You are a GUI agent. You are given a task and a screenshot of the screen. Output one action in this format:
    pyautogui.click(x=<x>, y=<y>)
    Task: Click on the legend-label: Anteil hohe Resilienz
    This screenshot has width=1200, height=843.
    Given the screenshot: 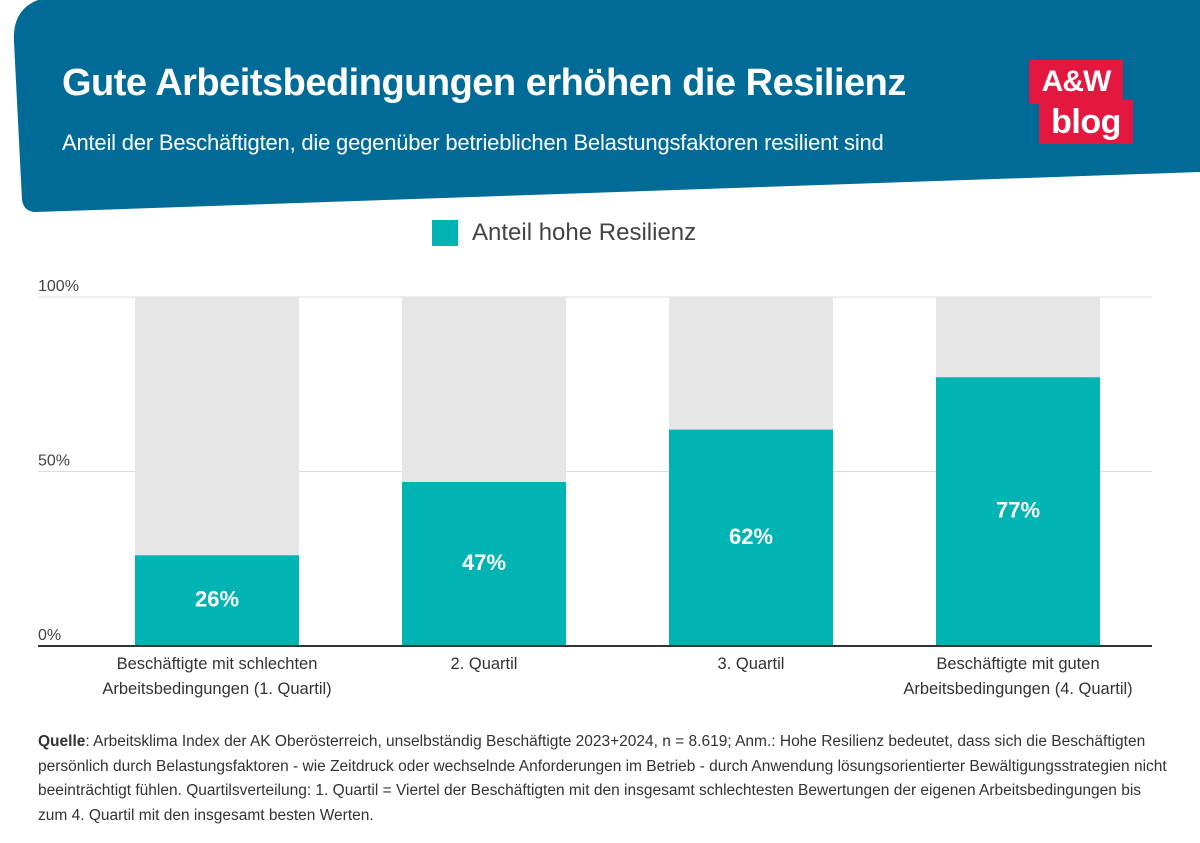 What is the action you would take?
    pyautogui.click(x=584, y=232)
    